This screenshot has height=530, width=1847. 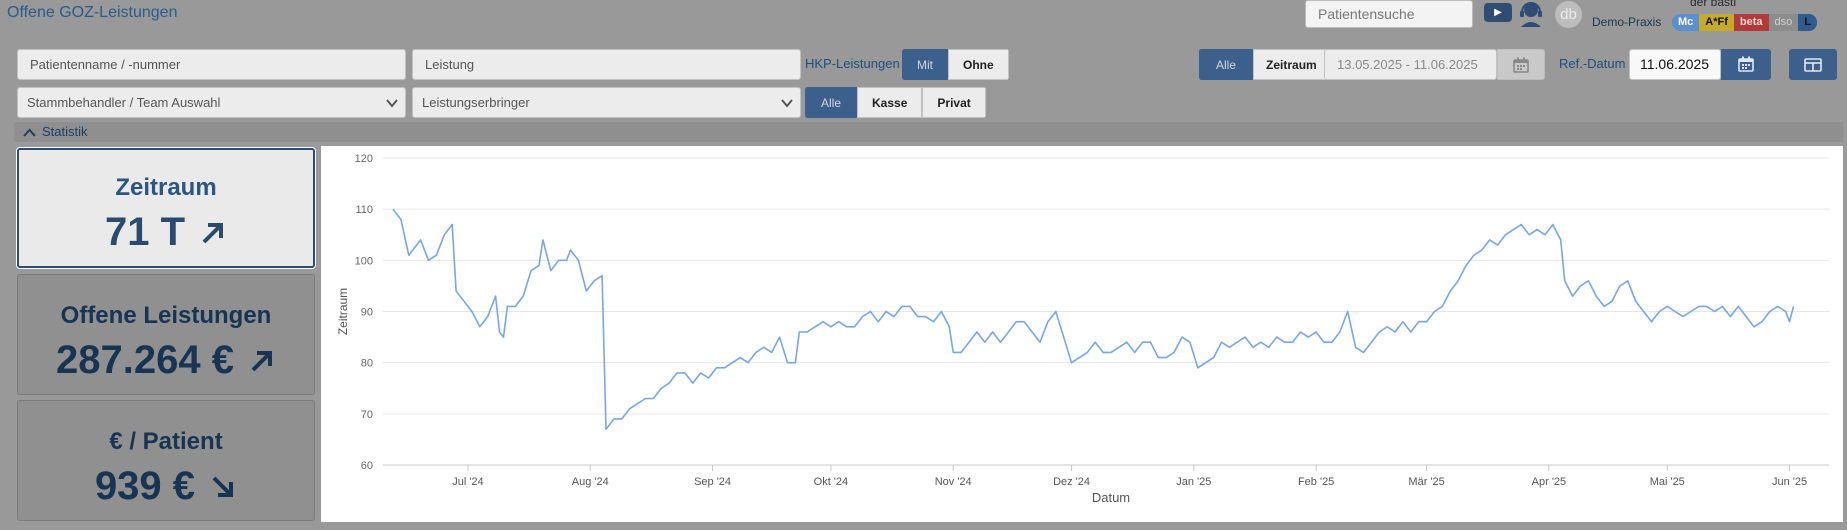 I want to click on layout-toggle-button, so click(x=1813, y=64).